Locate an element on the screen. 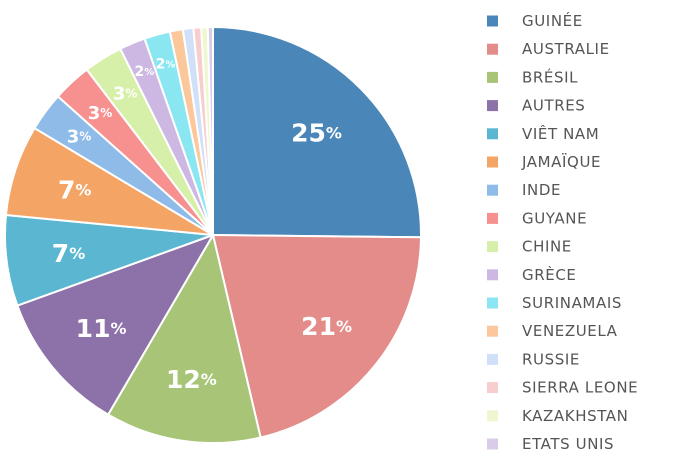 The image size is (677, 468). legend-label: VENEZUELA is located at coordinates (570, 331).